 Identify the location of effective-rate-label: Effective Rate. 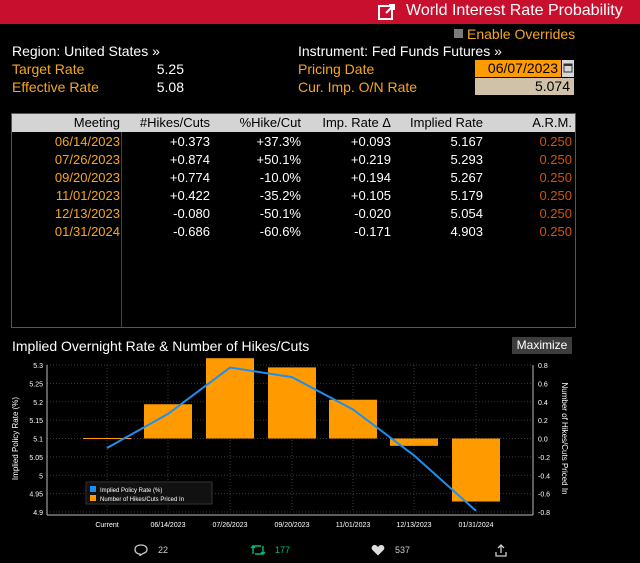
(55, 87).